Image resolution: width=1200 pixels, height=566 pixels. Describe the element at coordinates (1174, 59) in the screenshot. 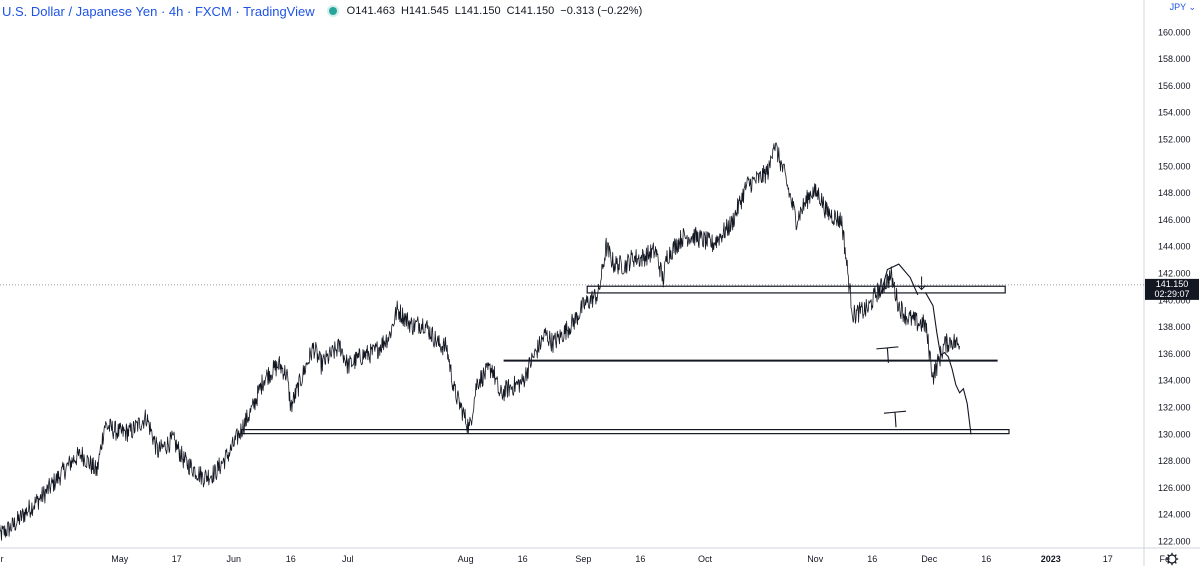

I see `y-tick-label: 158.000` at that location.